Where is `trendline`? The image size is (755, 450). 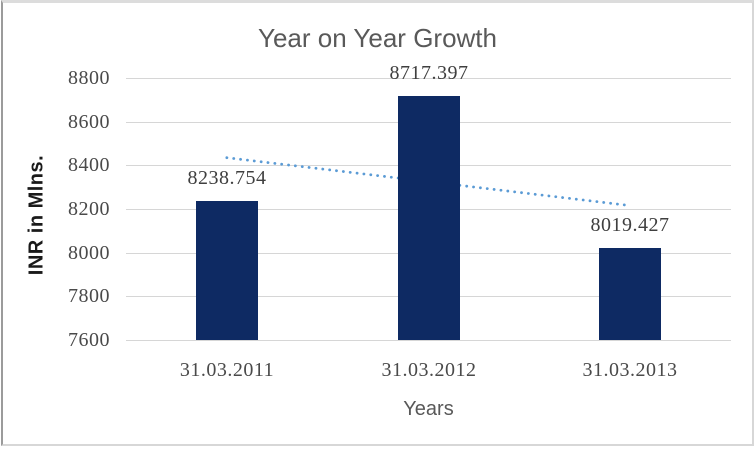 trendline is located at coordinates (428, 181).